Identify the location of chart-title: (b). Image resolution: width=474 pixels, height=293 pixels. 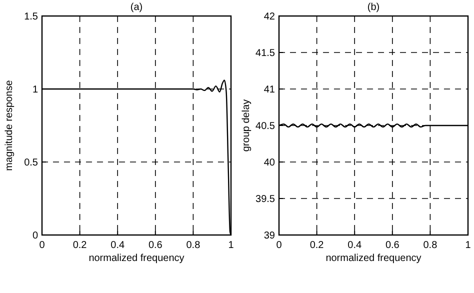
(373, 7).